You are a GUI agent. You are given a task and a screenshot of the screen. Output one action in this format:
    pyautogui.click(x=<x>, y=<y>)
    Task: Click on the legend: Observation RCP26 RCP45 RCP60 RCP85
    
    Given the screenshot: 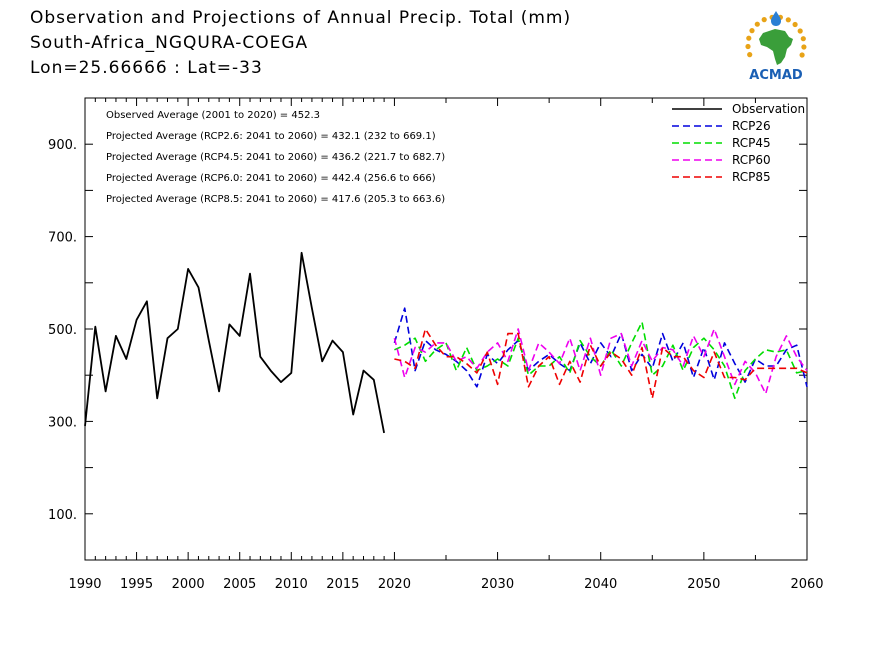 What is the action you would take?
    pyautogui.click(x=738, y=143)
    